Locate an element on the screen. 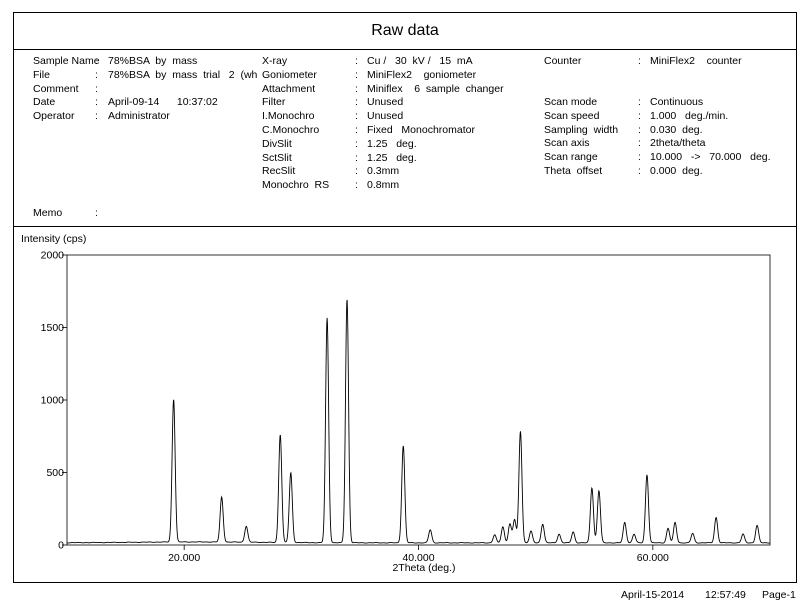 Image resolution: width=806 pixels, height=604 pixels. sample-info-label: Sample Name is located at coordinates (66, 61).